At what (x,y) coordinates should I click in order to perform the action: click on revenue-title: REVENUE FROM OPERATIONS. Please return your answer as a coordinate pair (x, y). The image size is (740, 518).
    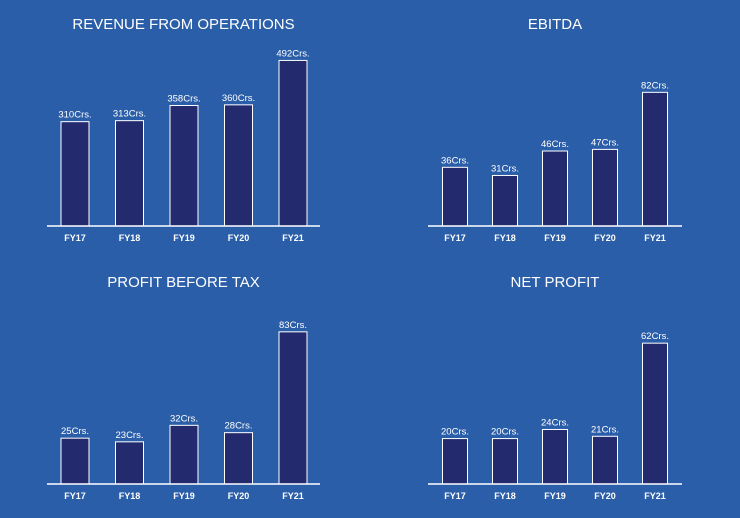
    Looking at the image, I should click on (183, 24).